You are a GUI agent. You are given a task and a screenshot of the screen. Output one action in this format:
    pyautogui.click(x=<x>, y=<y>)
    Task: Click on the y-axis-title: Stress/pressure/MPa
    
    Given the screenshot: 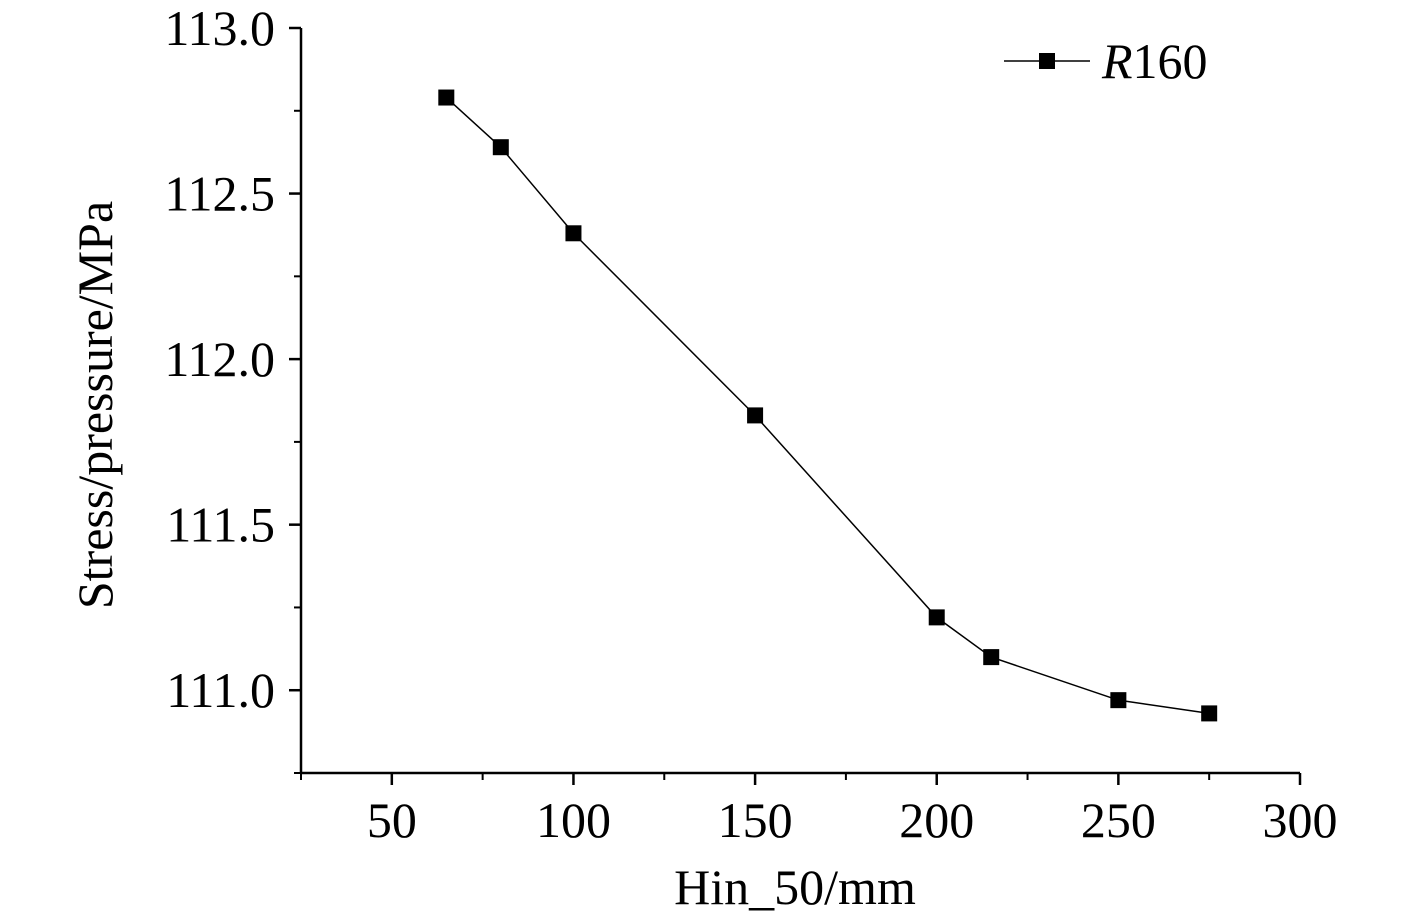 What is the action you would take?
    pyautogui.click(x=95, y=405)
    